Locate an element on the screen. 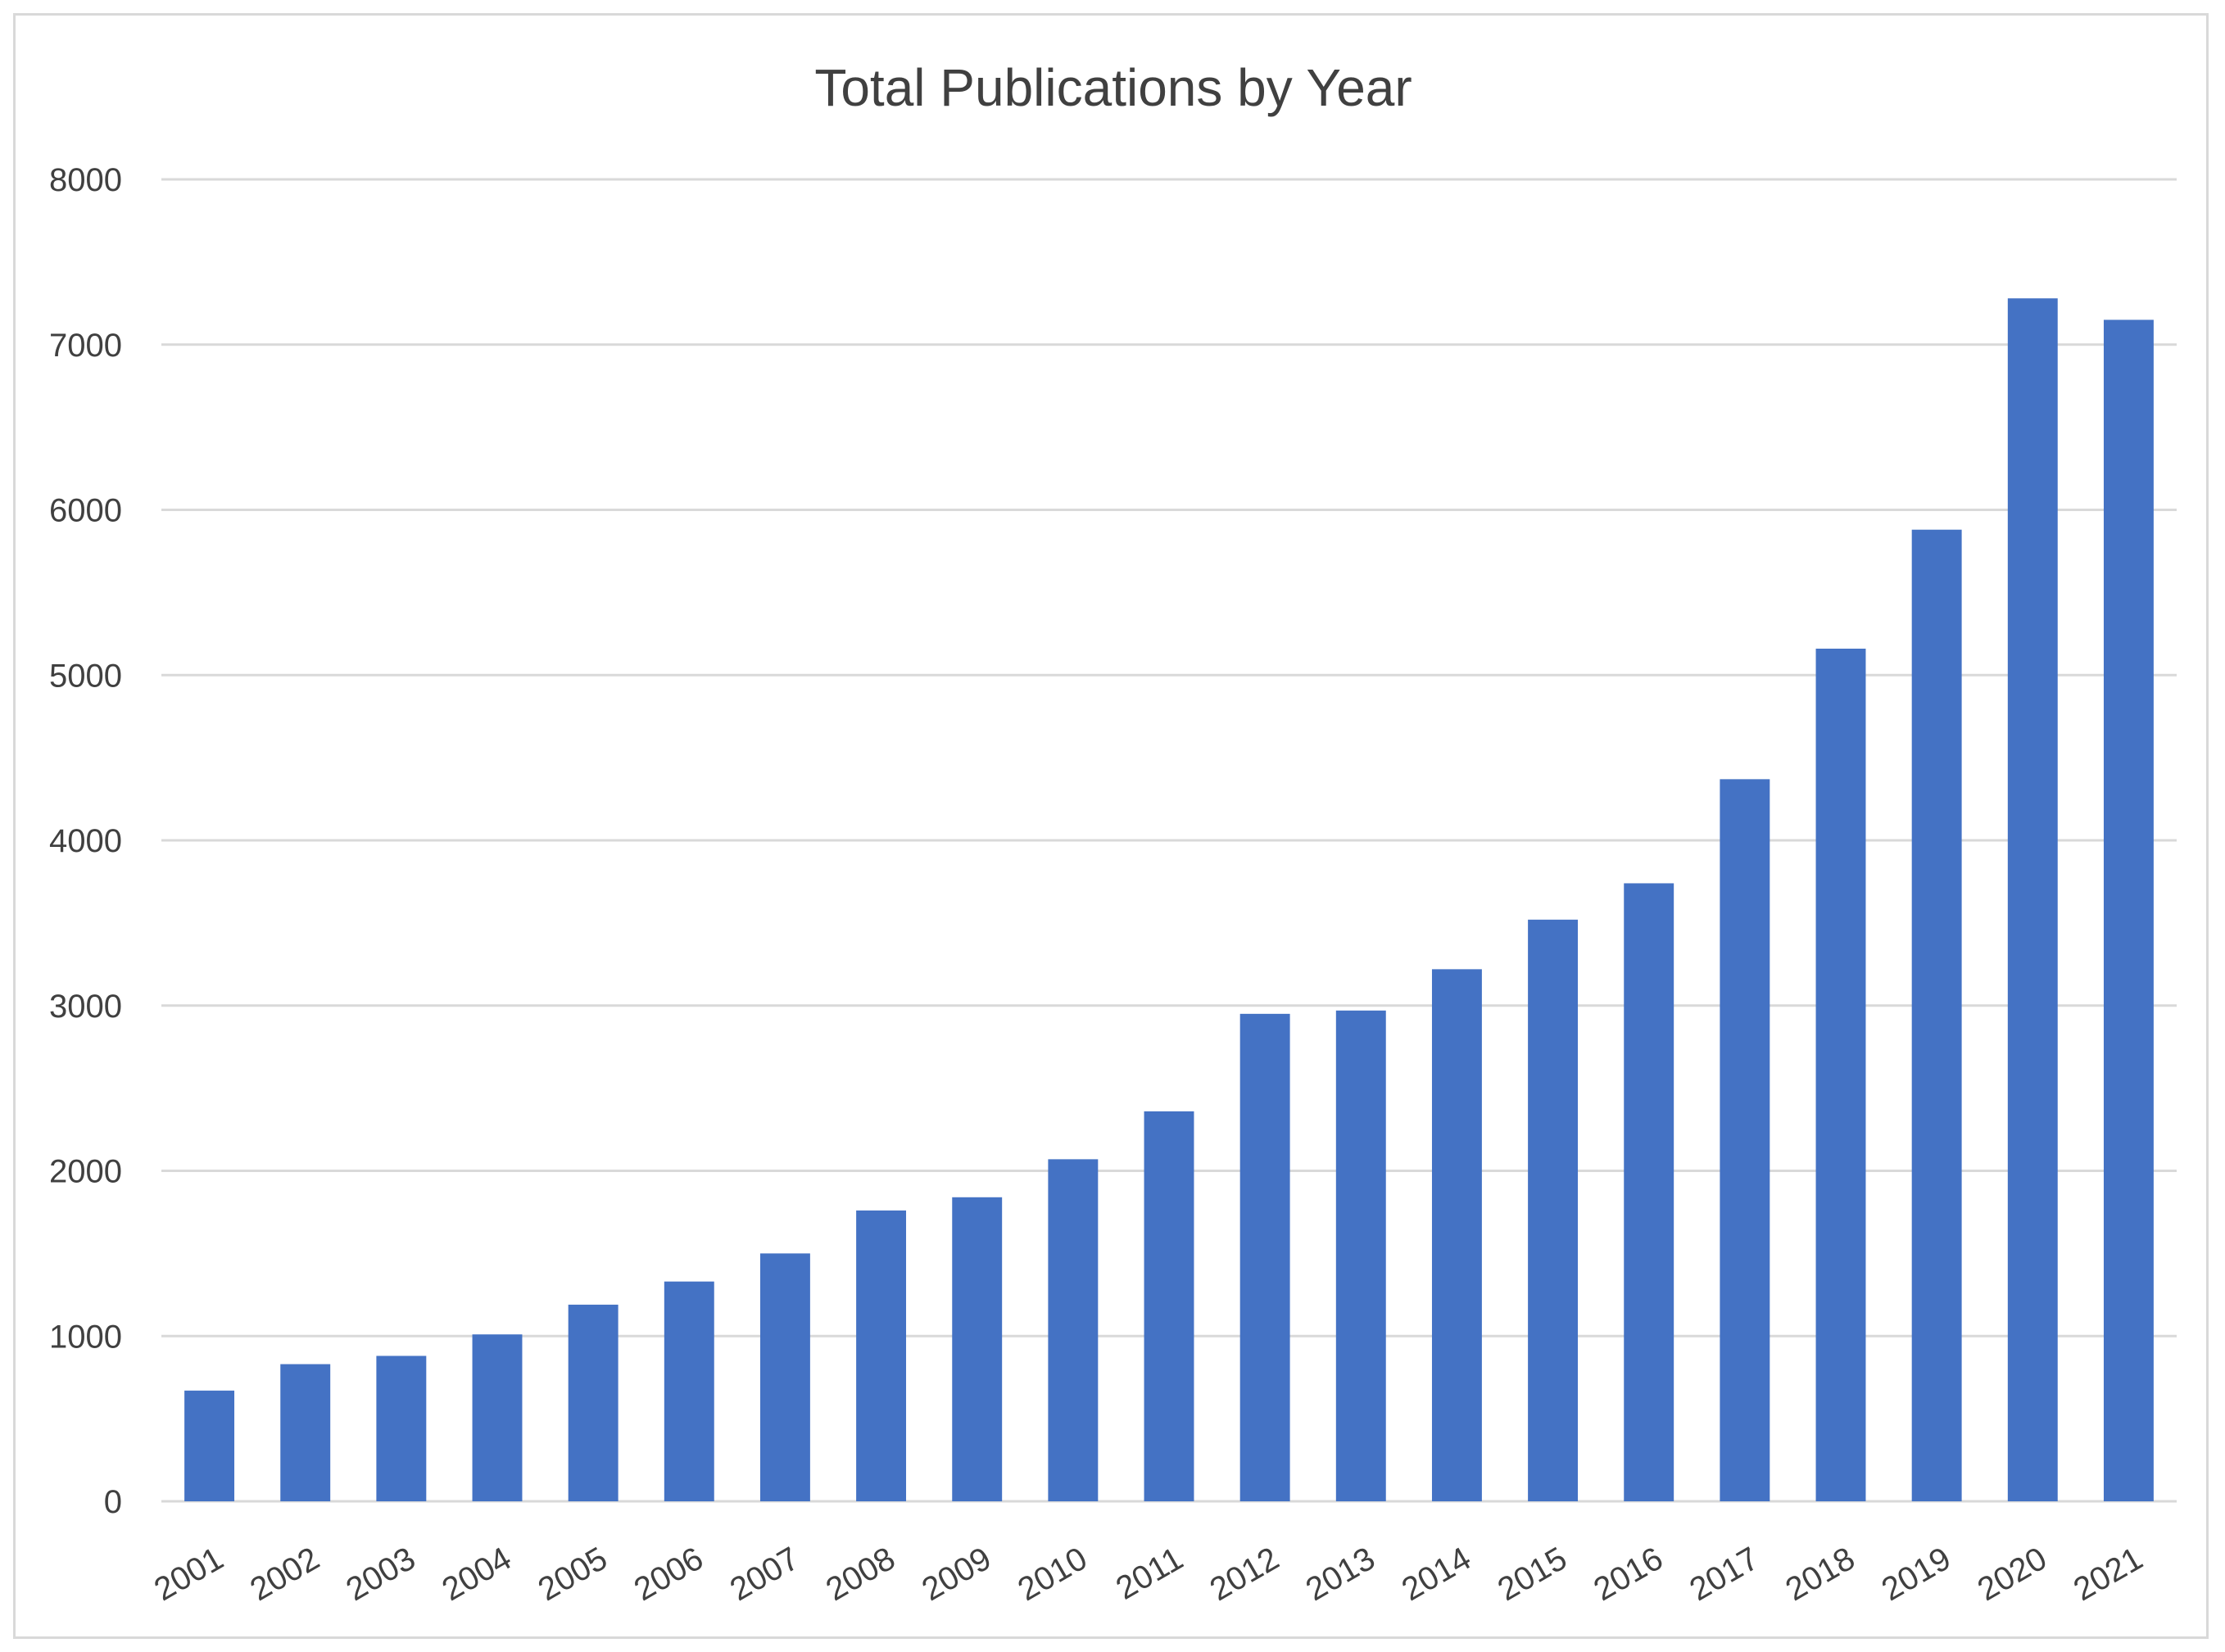 The width and height of the screenshot is (2225, 1652). x-tick-label: 2016 is located at coordinates (1628, 1575).